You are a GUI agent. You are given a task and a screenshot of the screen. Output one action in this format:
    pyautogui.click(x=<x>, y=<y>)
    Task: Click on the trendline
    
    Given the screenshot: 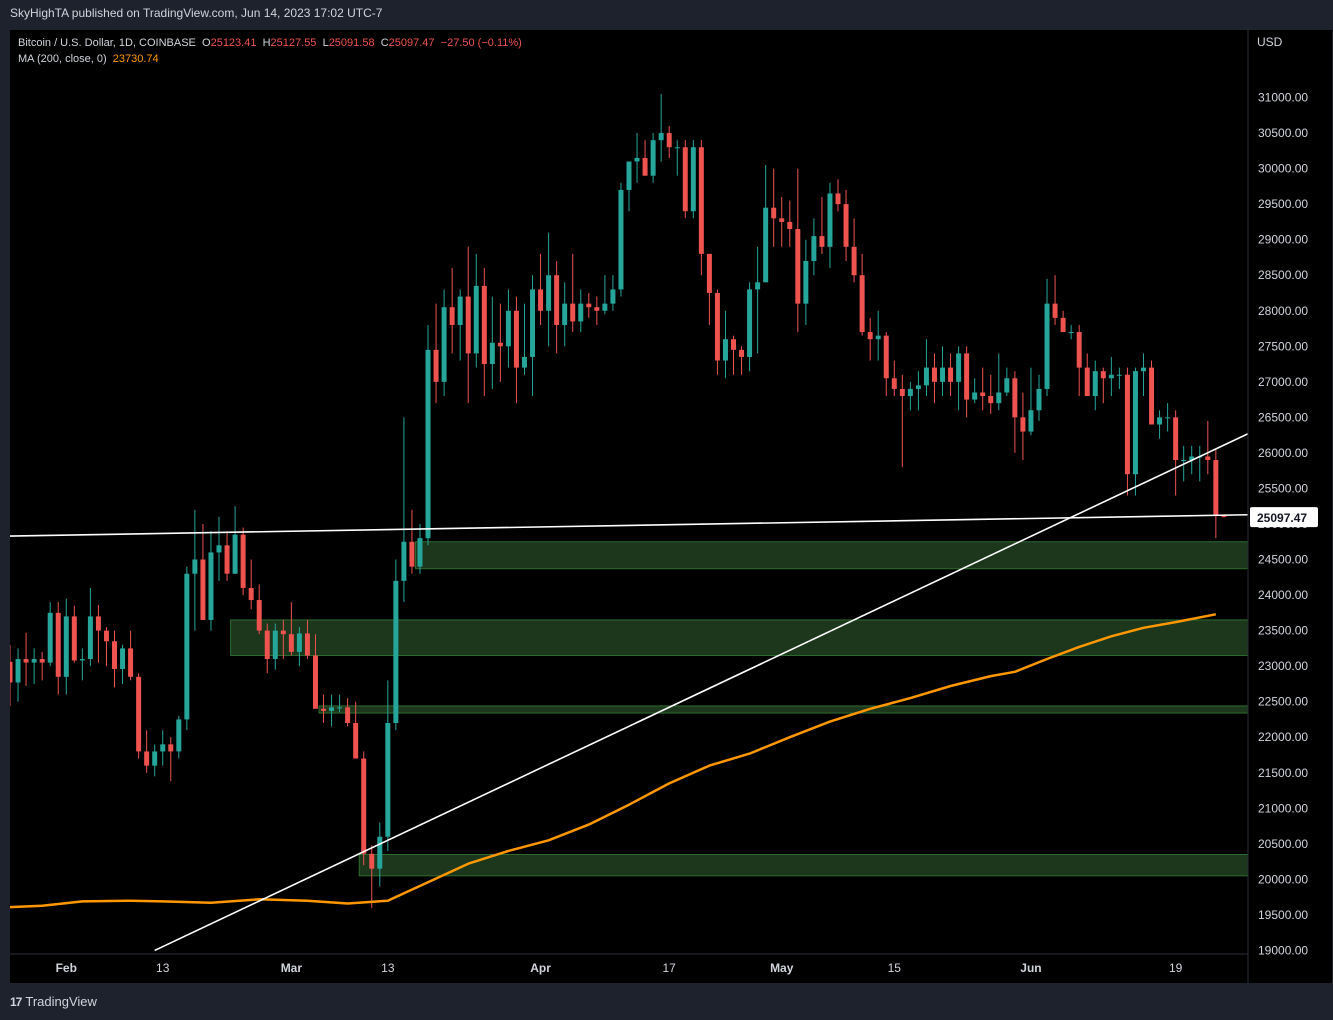 What is the action you would take?
    pyautogui.click(x=629, y=525)
    